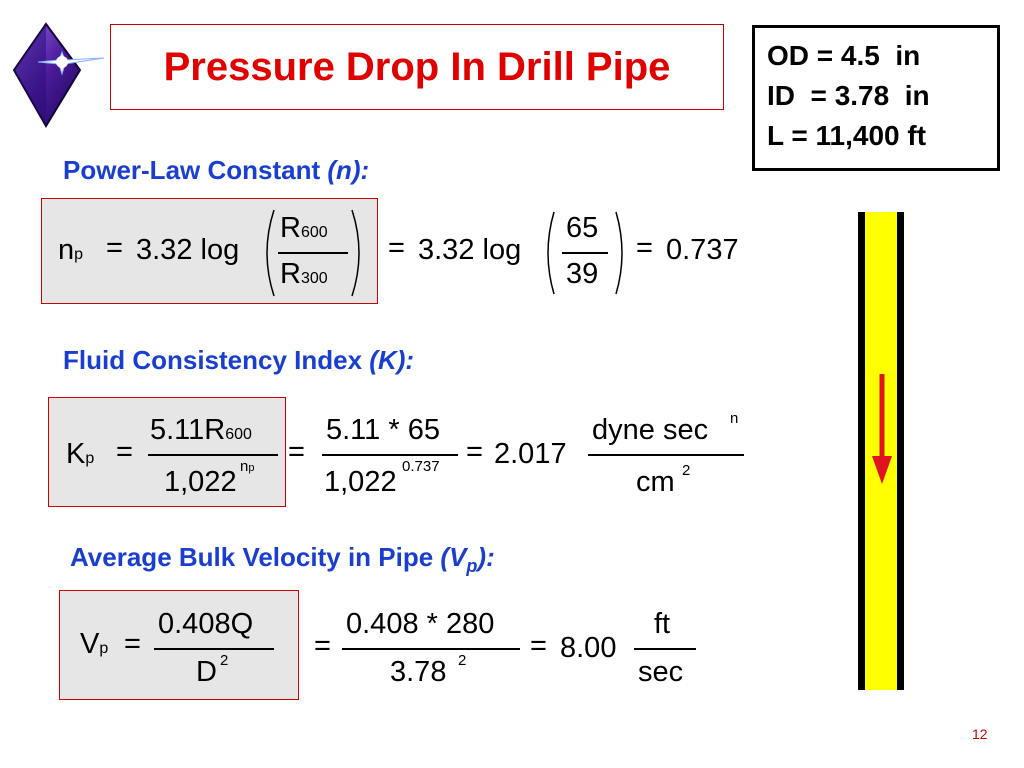 The width and height of the screenshot is (1024, 768). What do you see at coordinates (224, 660) in the screenshot?
I see `v-den-exponent: 2` at bounding box center [224, 660].